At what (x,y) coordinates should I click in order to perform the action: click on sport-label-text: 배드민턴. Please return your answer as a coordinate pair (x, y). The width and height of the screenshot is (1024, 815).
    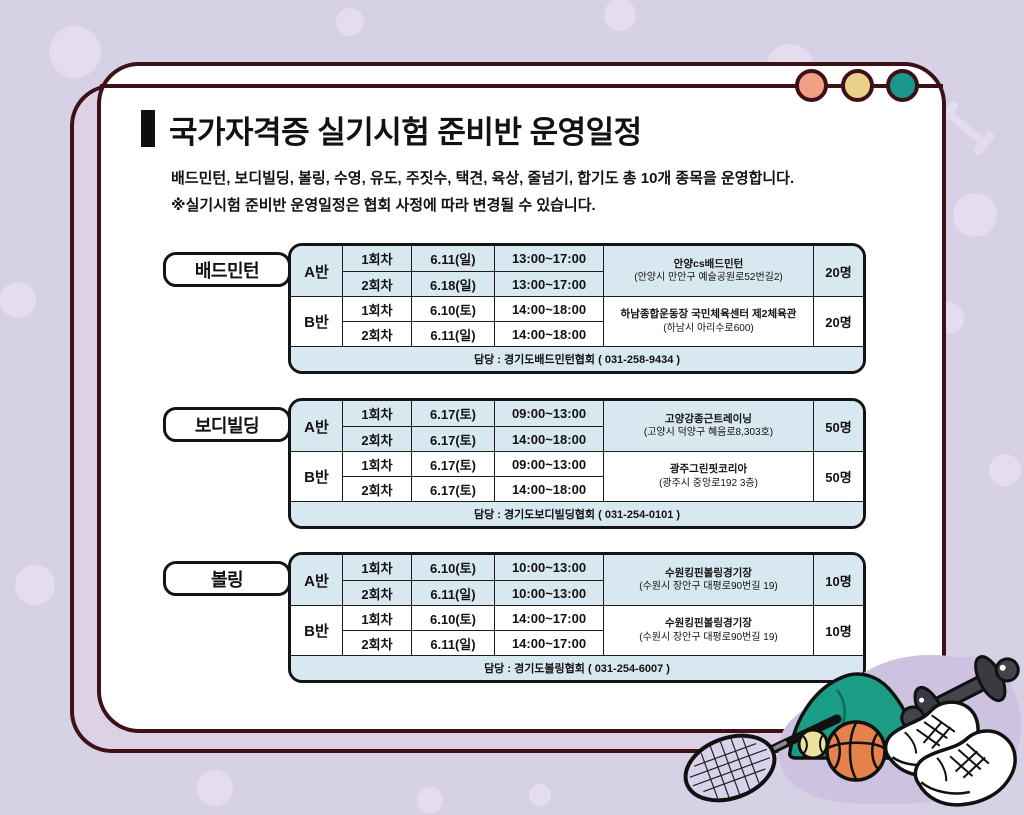
    Looking at the image, I should click on (227, 270).